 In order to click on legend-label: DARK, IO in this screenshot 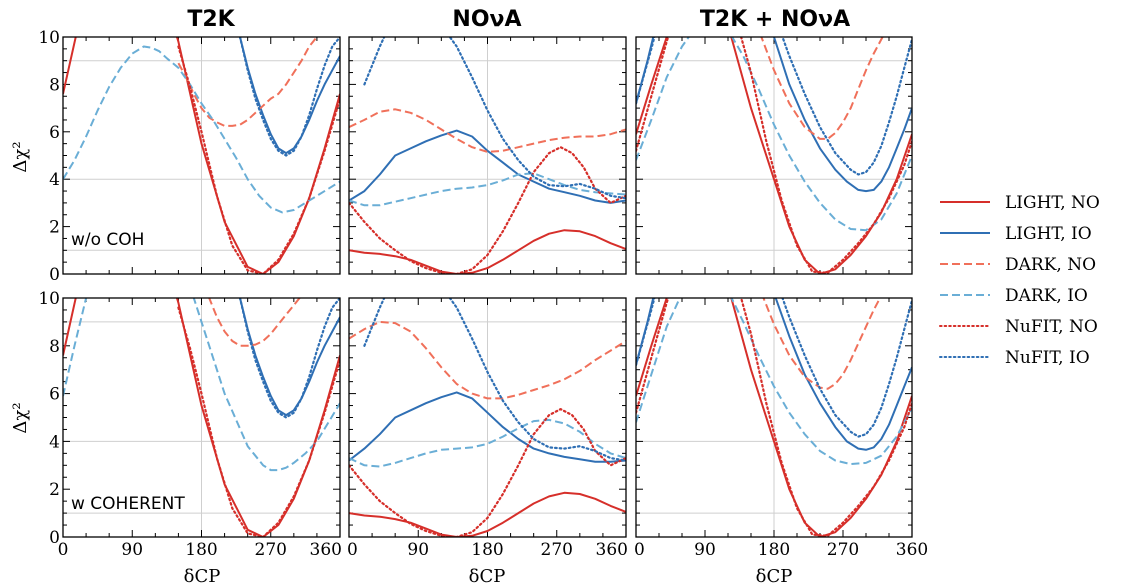, I will do `click(1046, 296)`.